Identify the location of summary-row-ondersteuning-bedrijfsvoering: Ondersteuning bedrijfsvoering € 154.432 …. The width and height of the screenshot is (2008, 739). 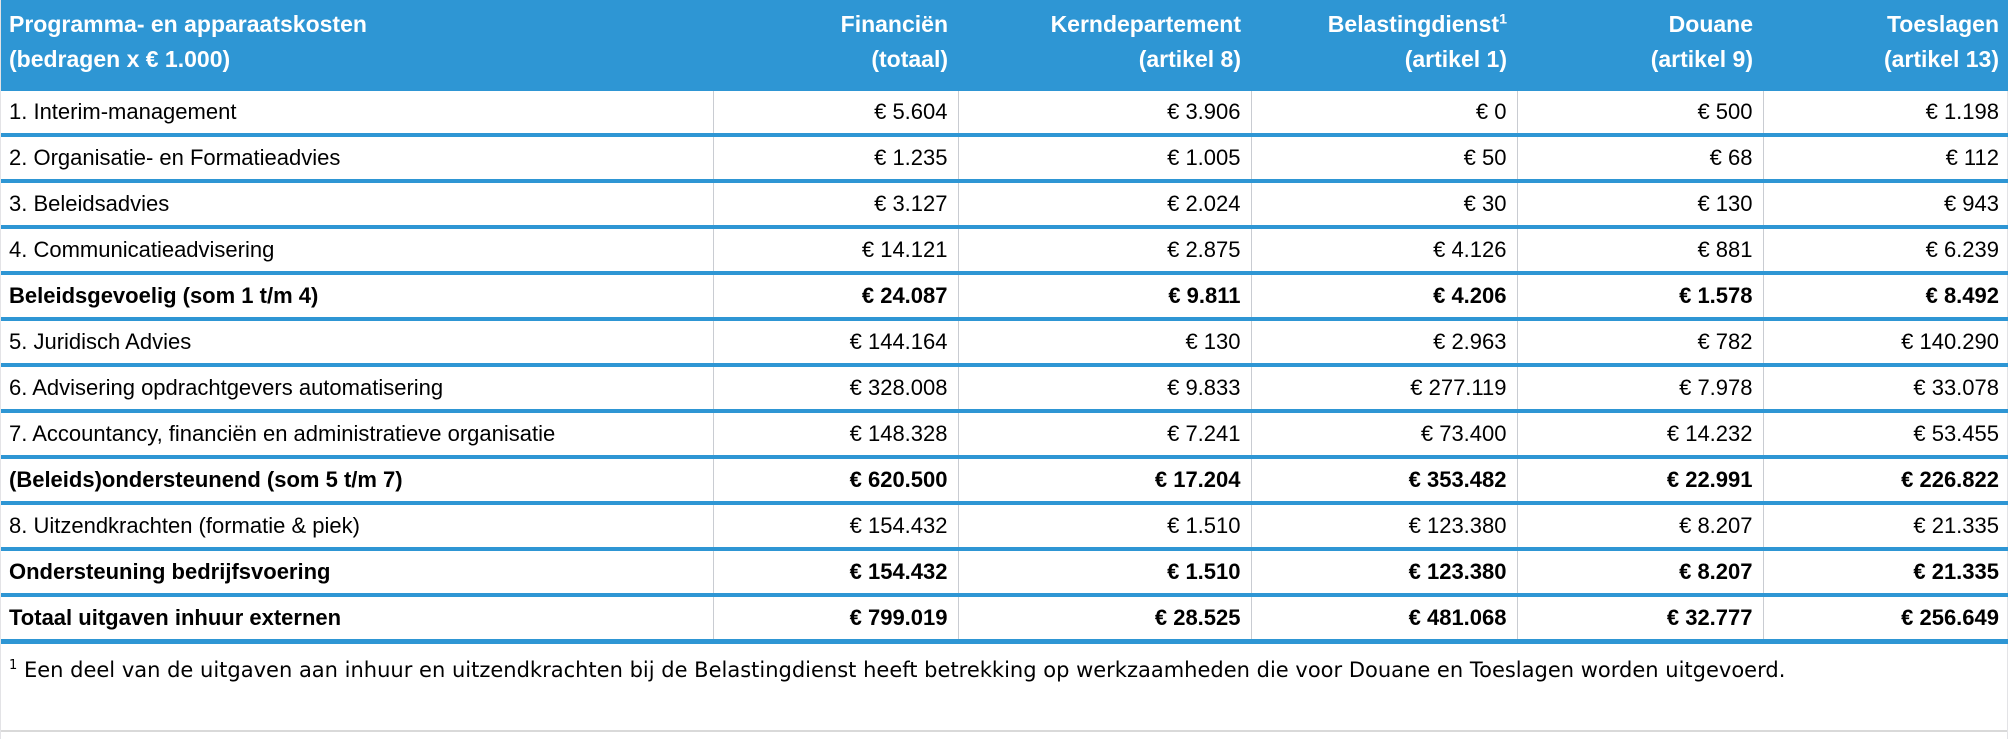
(1004, 571).